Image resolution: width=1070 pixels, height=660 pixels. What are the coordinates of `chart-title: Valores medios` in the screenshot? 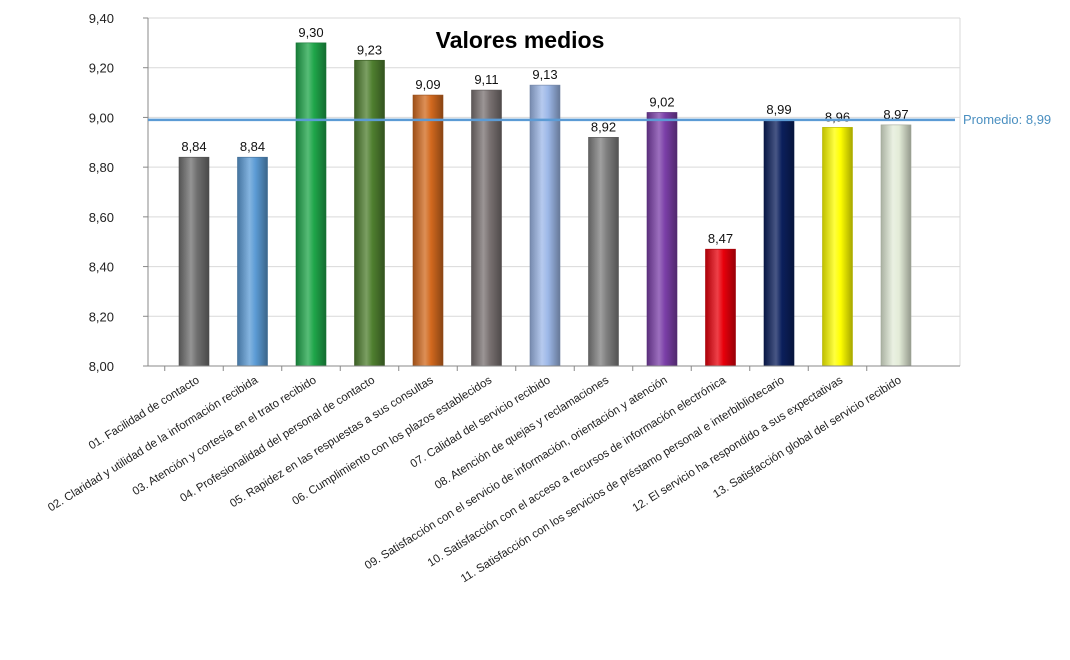 It's located at (520, 40).